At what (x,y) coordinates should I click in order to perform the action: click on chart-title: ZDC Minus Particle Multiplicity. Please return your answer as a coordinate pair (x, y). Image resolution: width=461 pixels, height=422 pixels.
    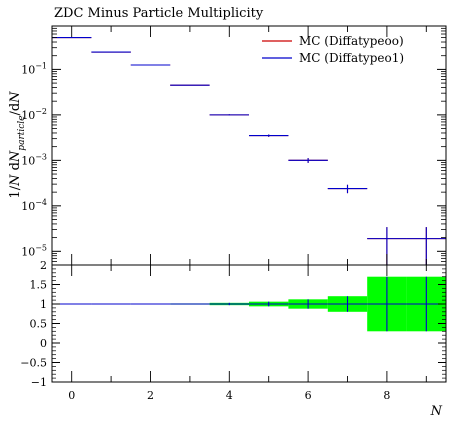
    Looking at the image, I should click on (159, 13).